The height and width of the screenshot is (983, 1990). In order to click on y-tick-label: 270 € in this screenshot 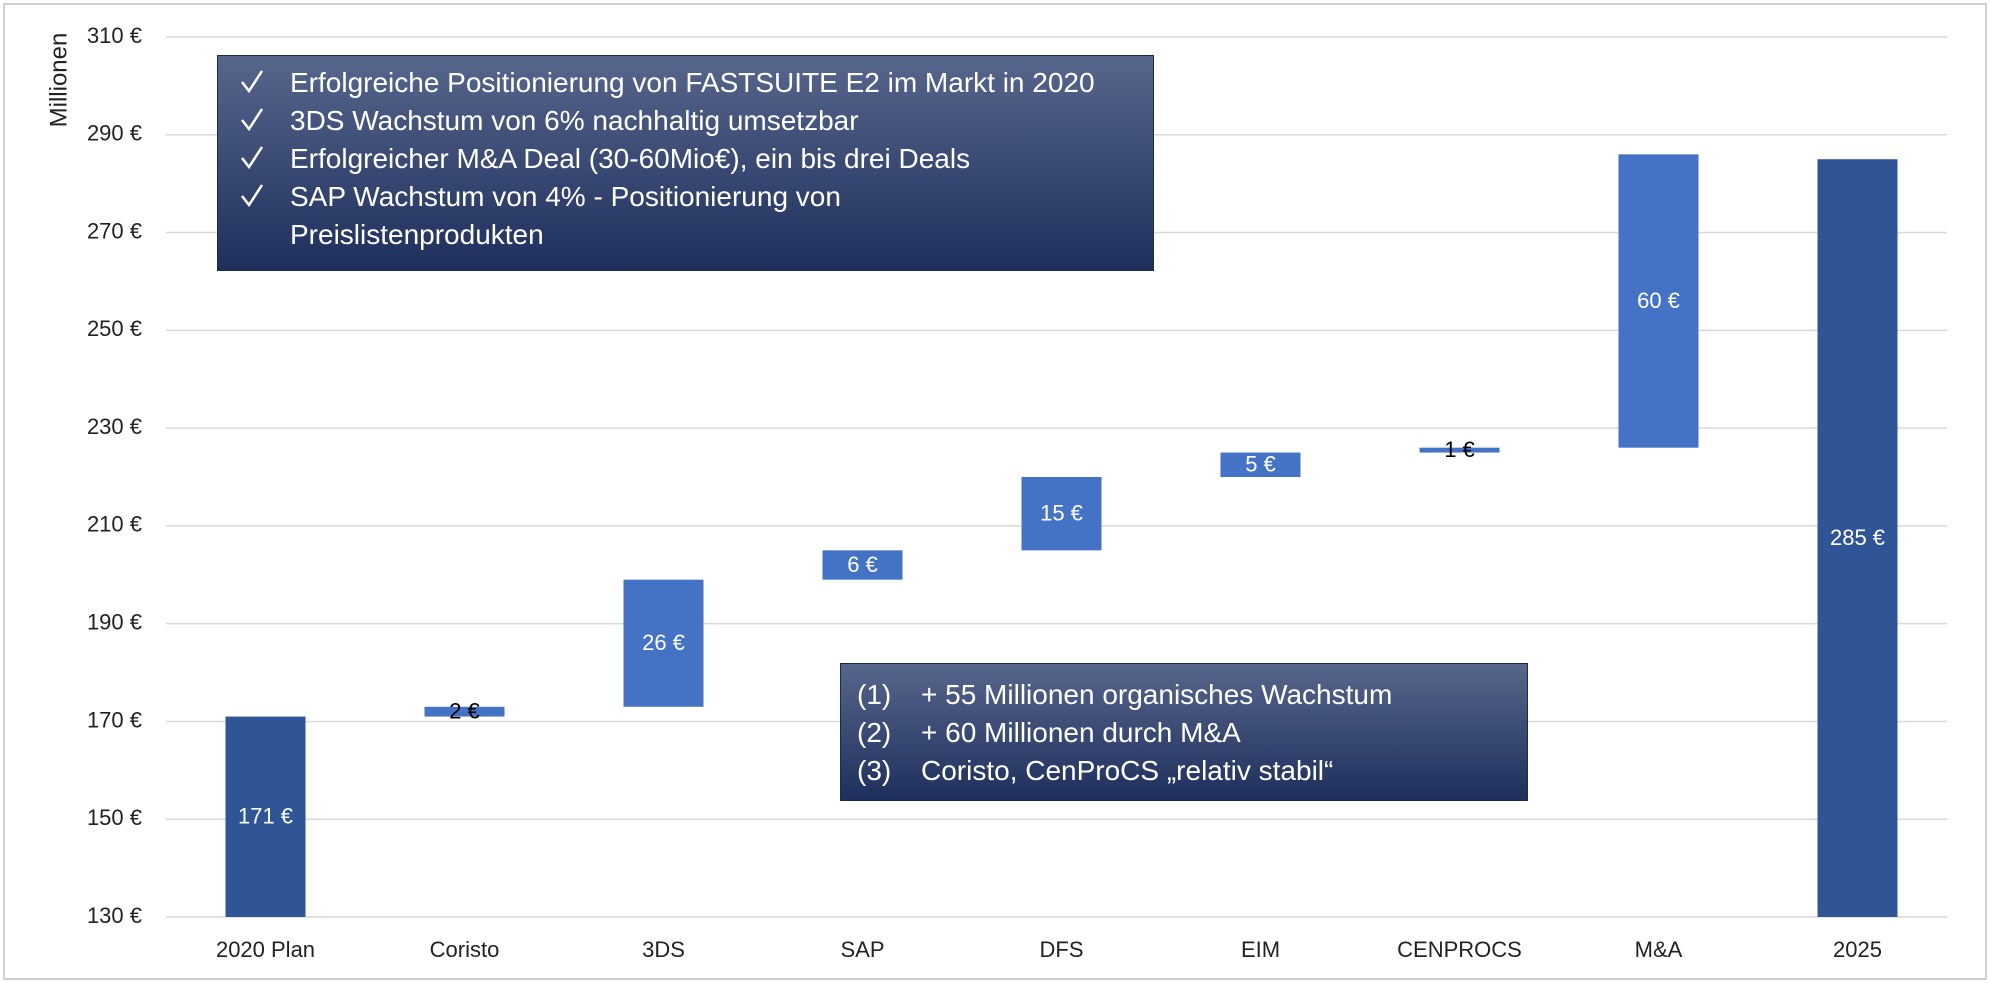, I will do `click(114, 230)`.